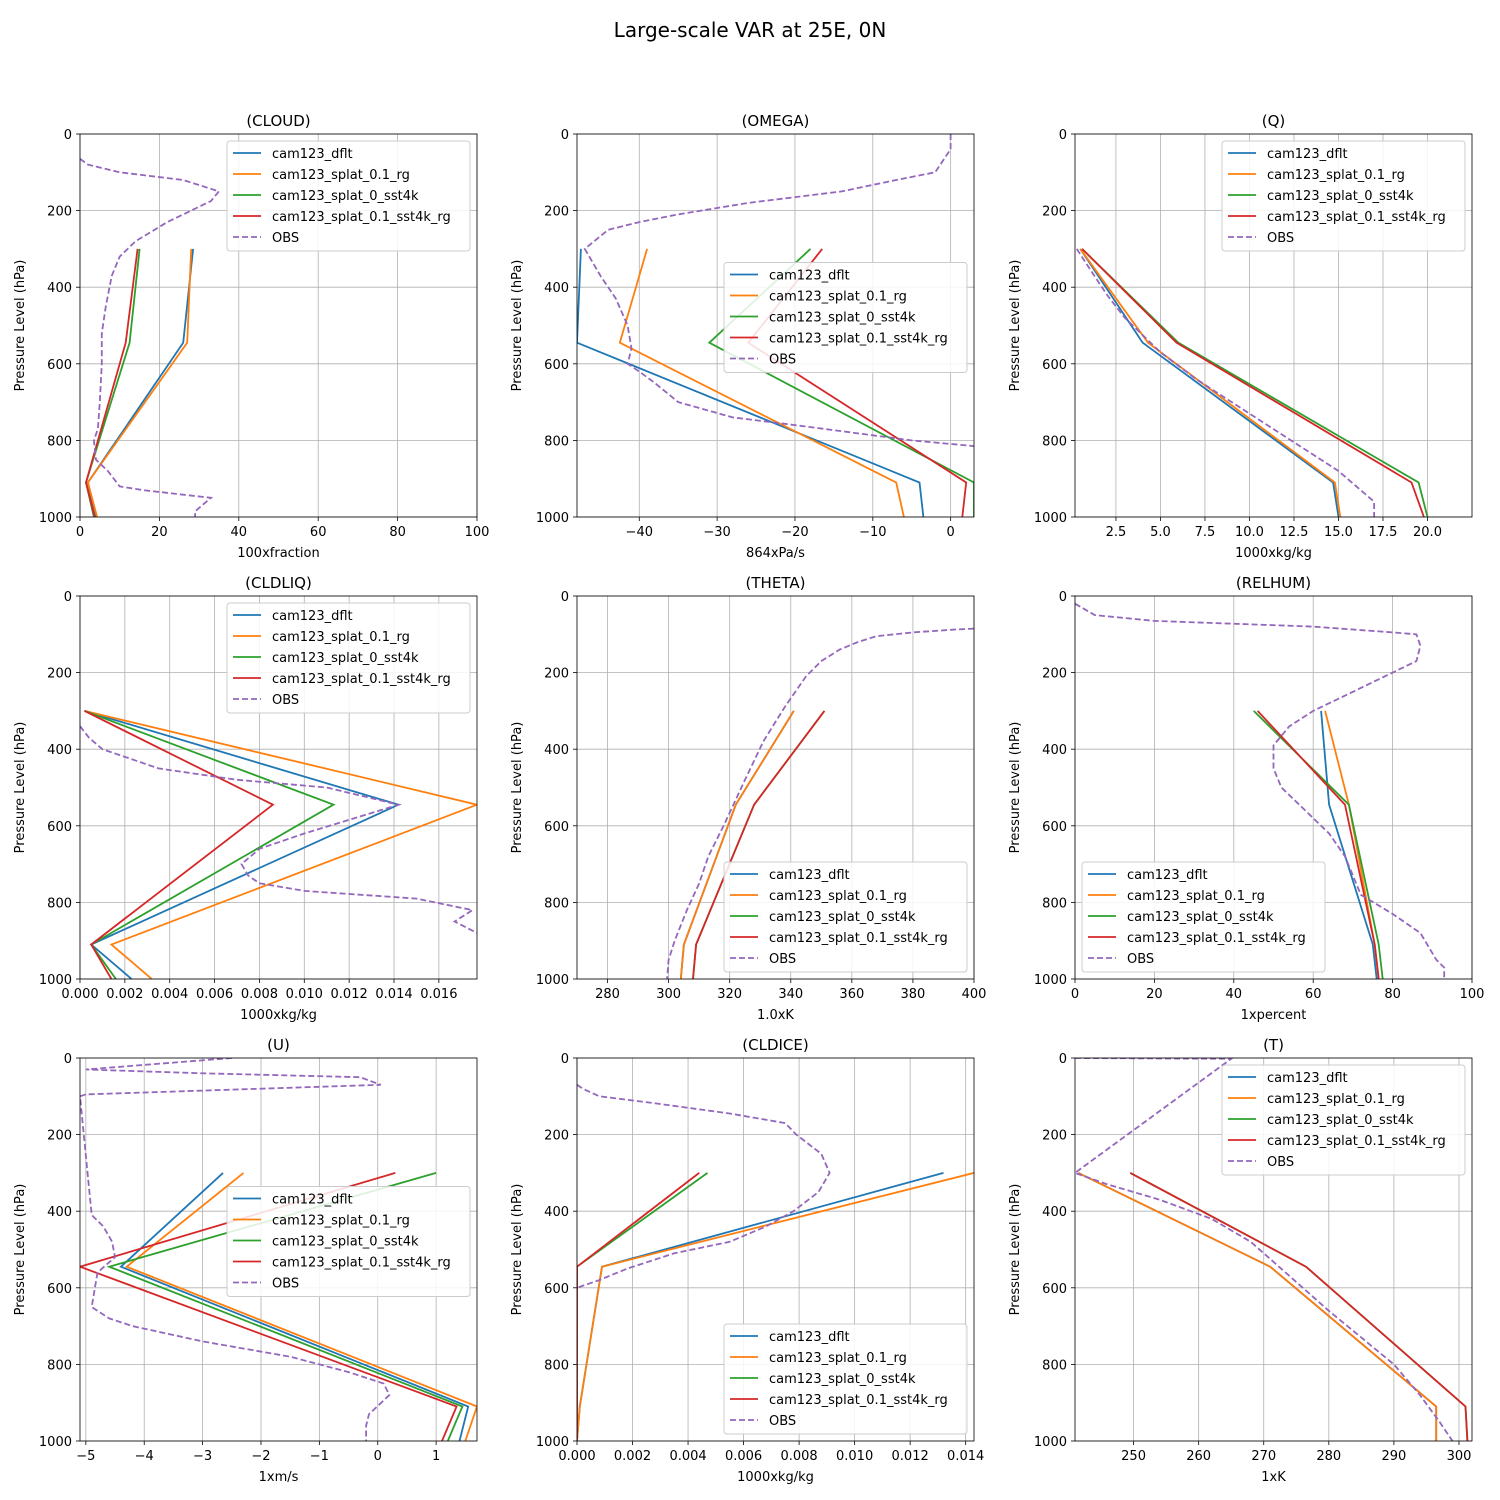  I want to click on x-tick-label: 0.012, so click(349, 994).